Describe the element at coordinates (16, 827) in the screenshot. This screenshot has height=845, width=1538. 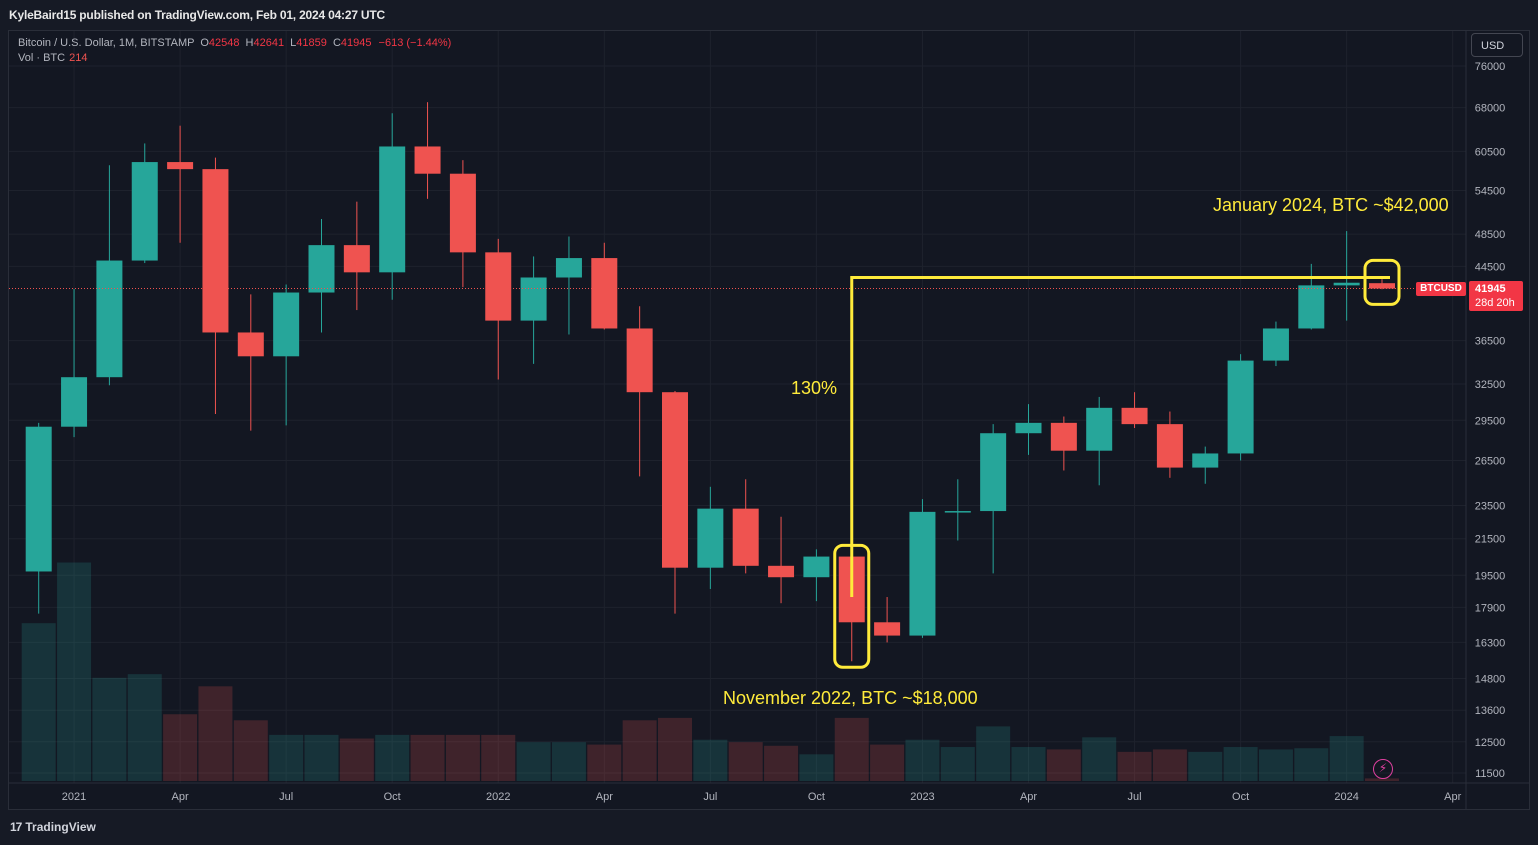
I see `tradingview-mark-icon: 17` at that location.